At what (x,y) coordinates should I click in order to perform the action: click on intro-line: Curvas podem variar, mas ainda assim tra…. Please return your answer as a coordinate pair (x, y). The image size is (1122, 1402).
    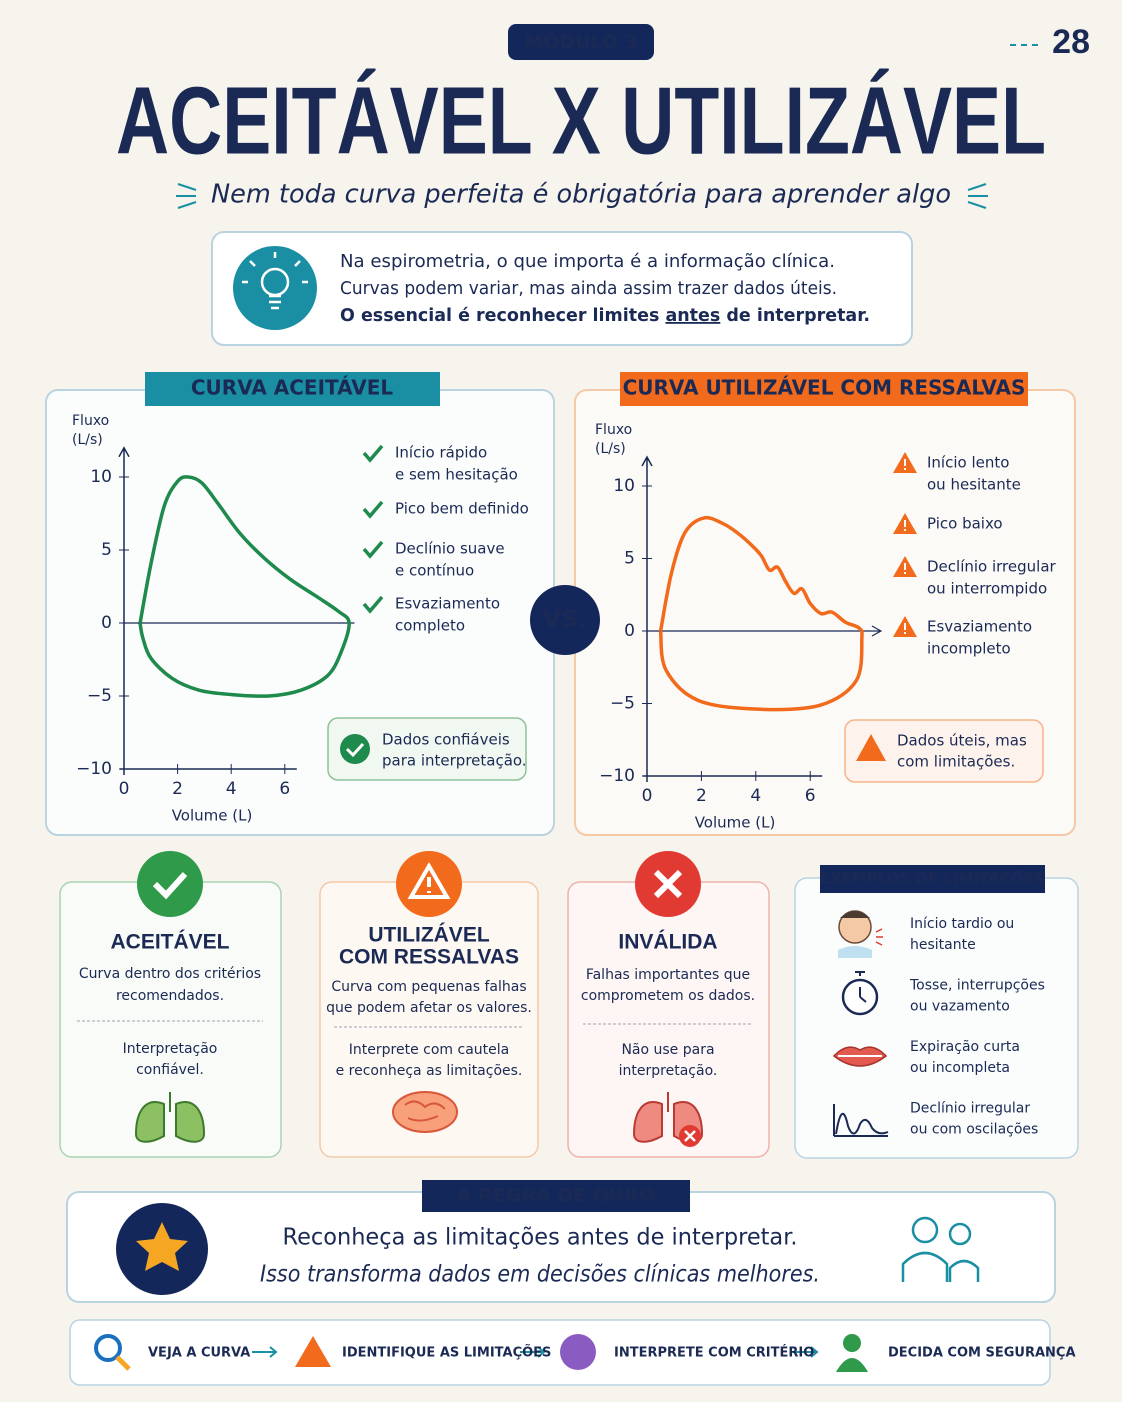
    Looking at the image, I should click on (588, 288).